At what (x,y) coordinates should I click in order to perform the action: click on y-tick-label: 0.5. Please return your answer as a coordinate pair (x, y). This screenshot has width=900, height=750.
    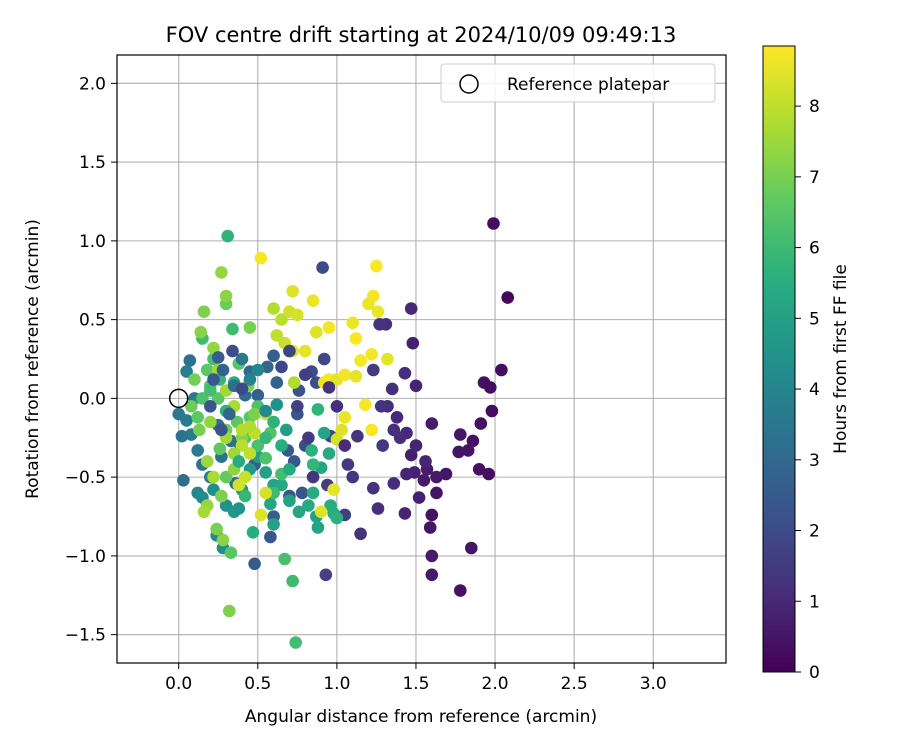
    Looking at the image, I should click on (92, 321).